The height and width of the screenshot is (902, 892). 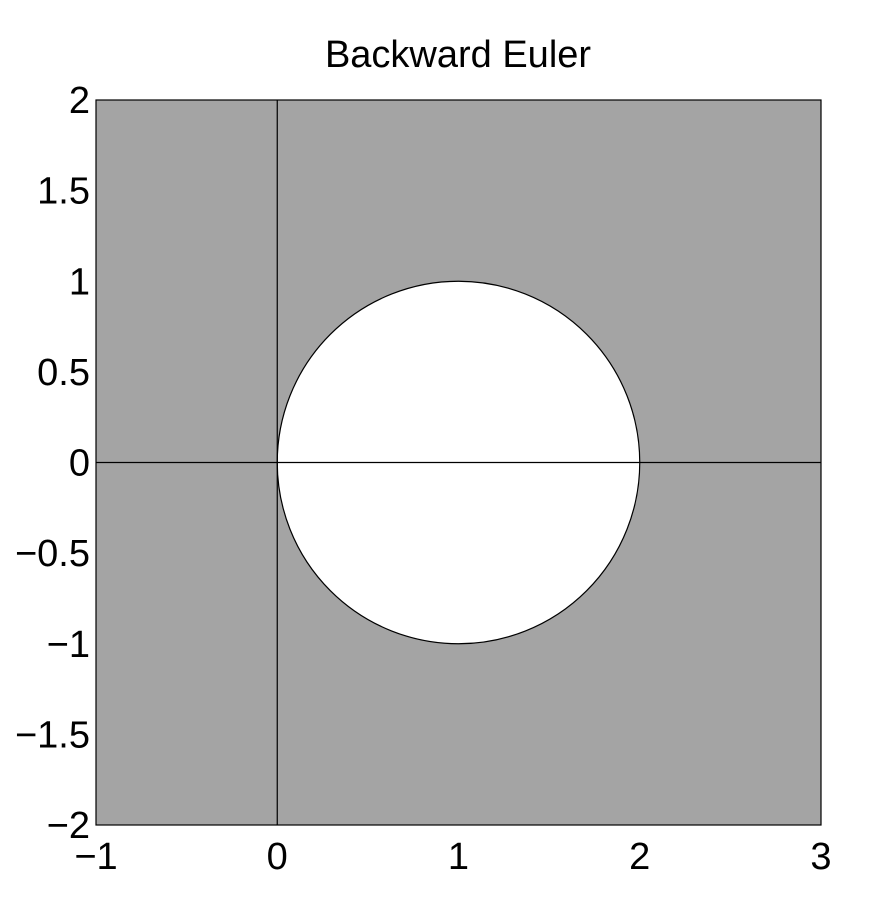 I want to click on y-tick-label: 2, so click(x=79, y=101).